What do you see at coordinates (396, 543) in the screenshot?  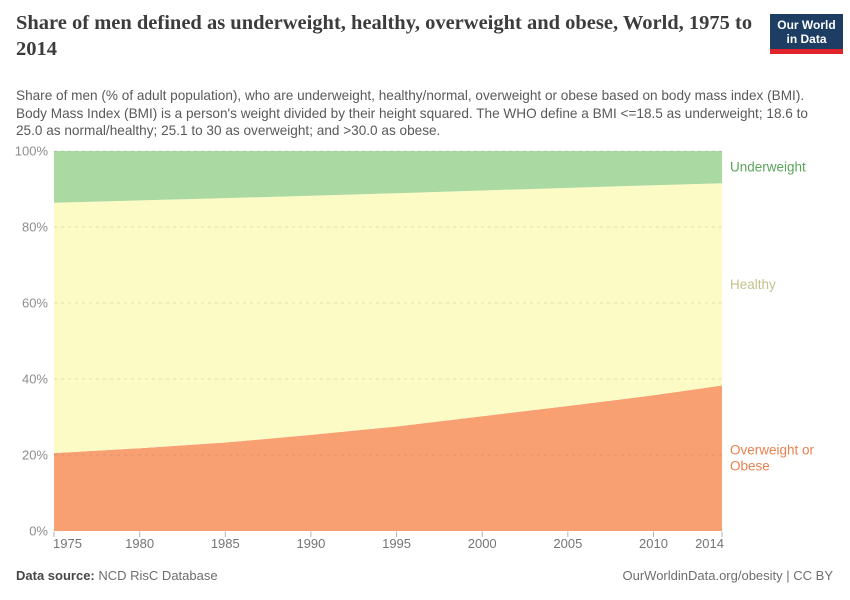 I see `x-axis-label-1995: 1995` at bounding box center [396, 543].